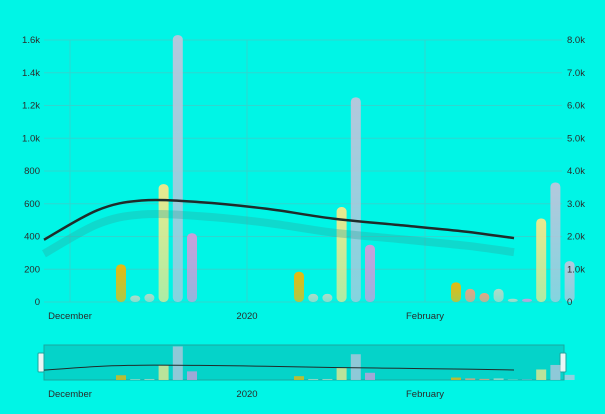 This screenshot has height=414, width=605. What do you see at coordinates (576, 106) in the screenshot?
I see `y-right-tick-label: 6.0k` at bounding box center [576, 106].